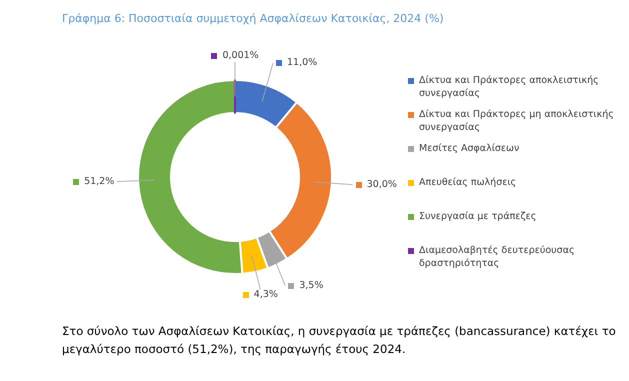  What do you see at coordinates (302, 63) in the screenshot?
I see `data-label: 11,0%` at bounding box center [302, 63].